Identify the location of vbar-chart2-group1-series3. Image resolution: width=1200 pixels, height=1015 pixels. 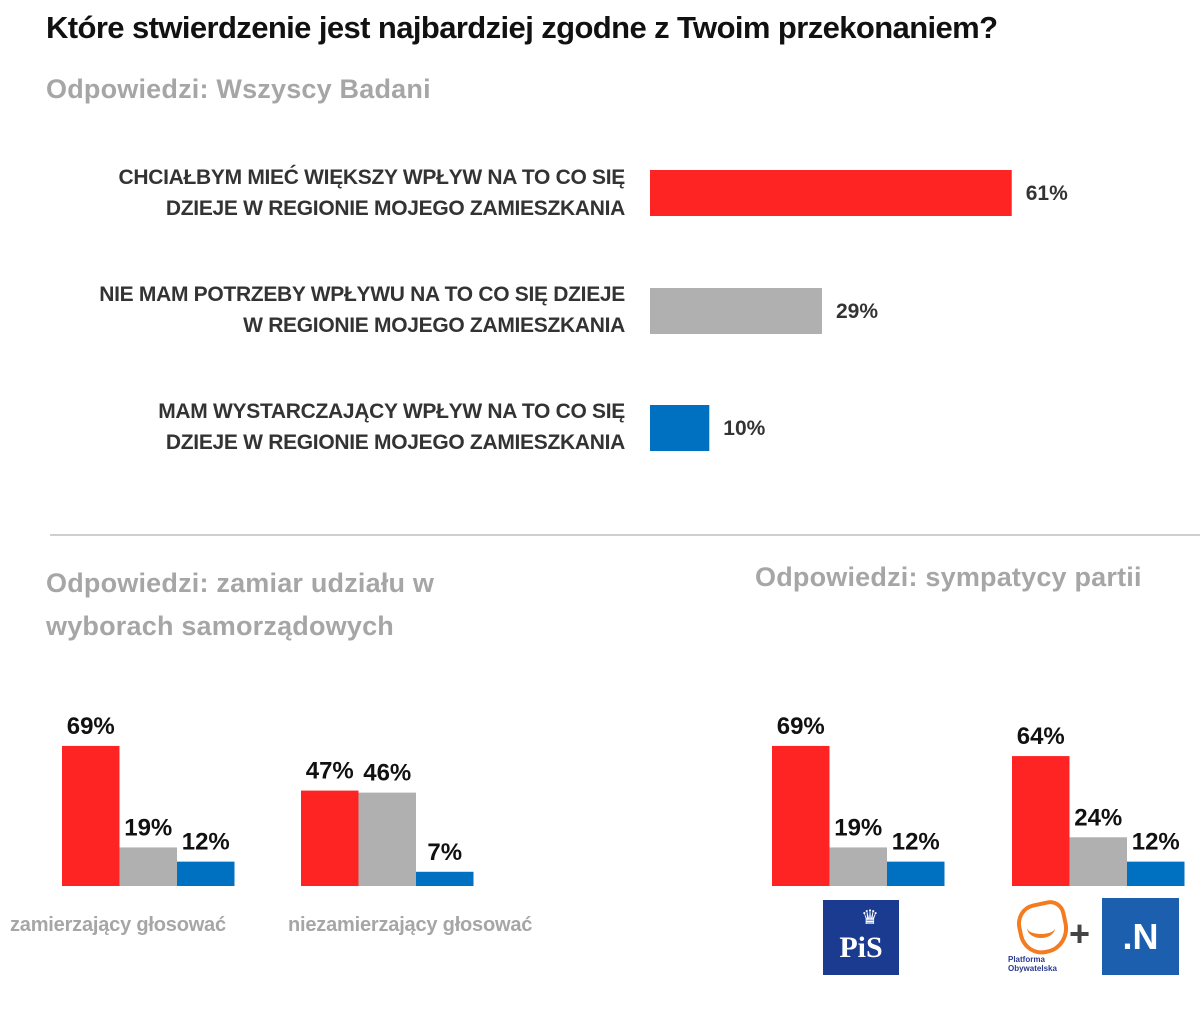
(916, 873).